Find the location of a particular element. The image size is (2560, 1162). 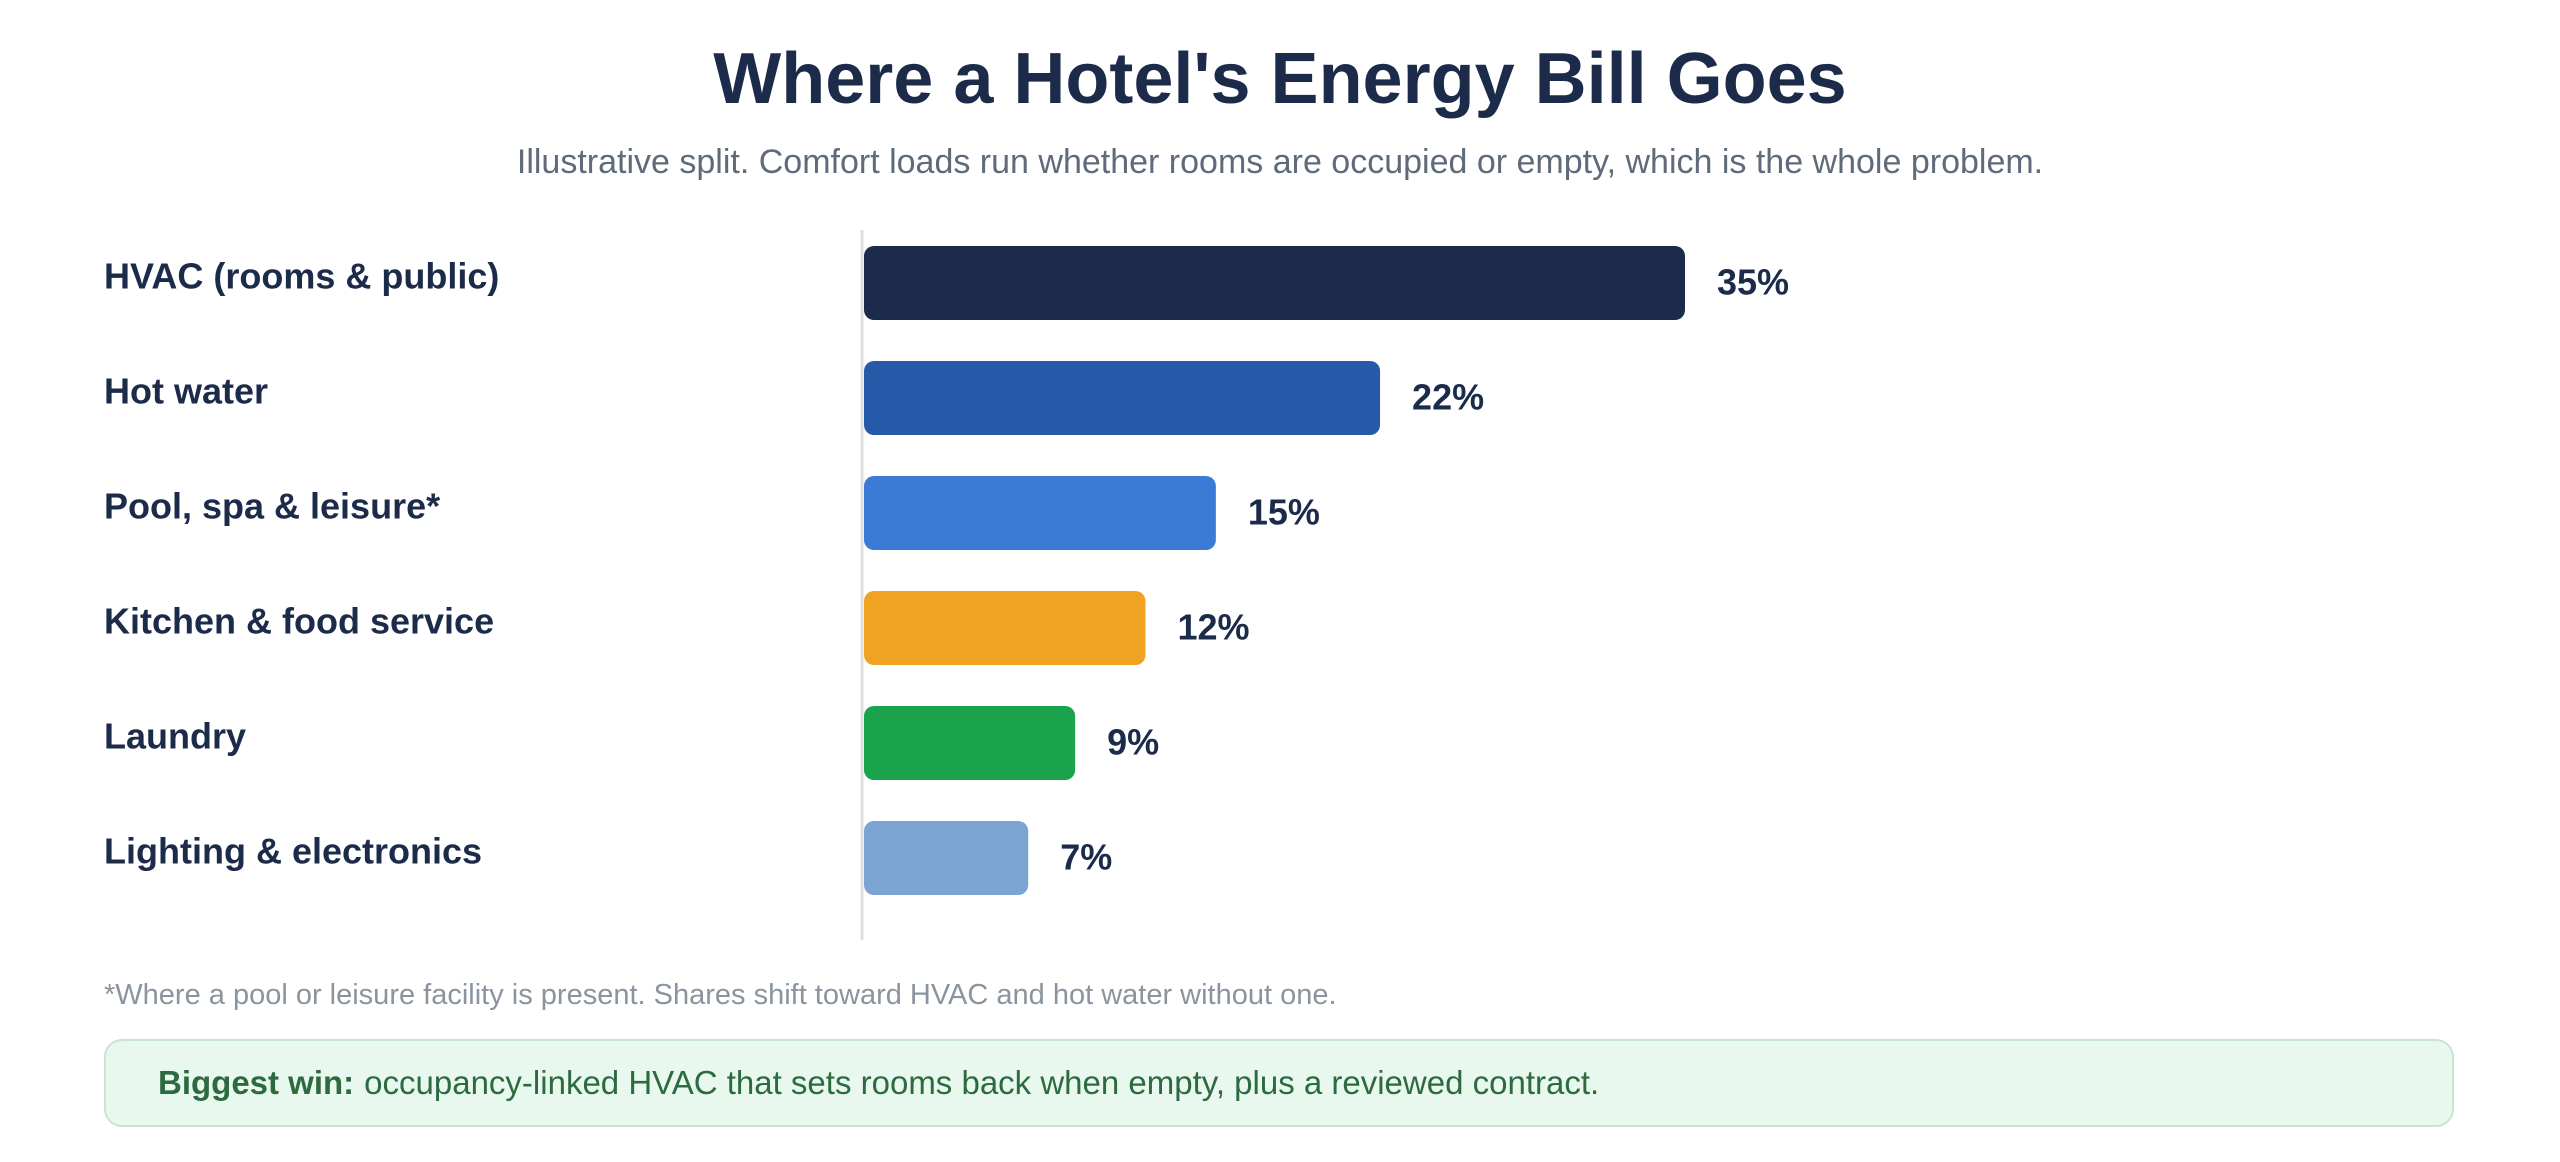

category-label: Lighting & electronics is located at coordinates (293, 851).